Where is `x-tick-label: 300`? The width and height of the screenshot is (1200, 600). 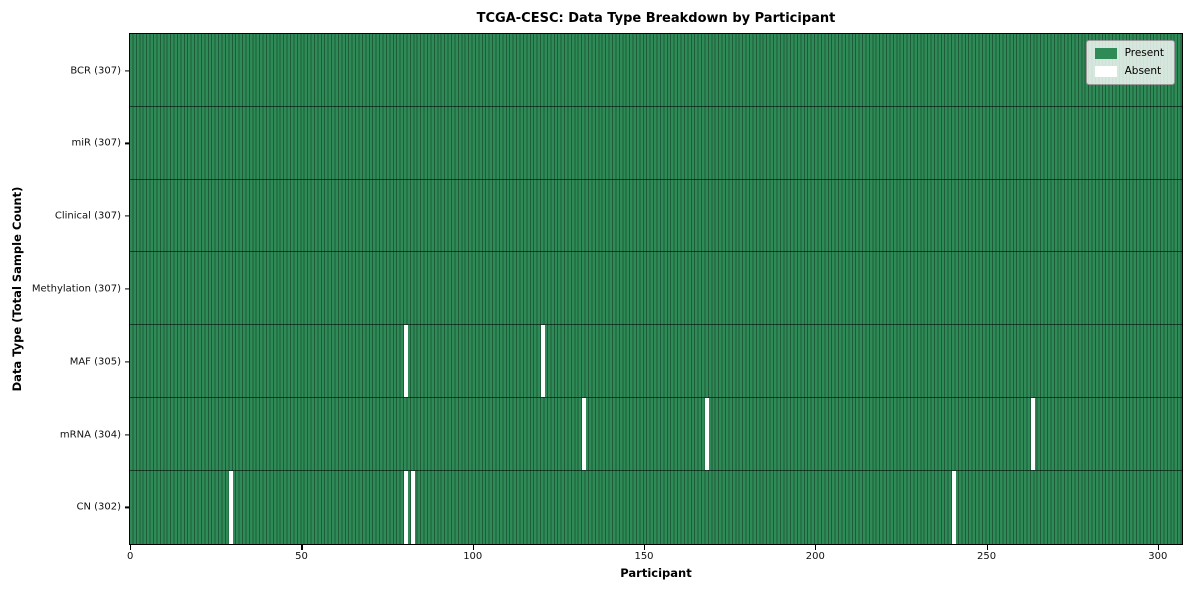
x-tick-label: 300 is located at coordinates (1158, 556).